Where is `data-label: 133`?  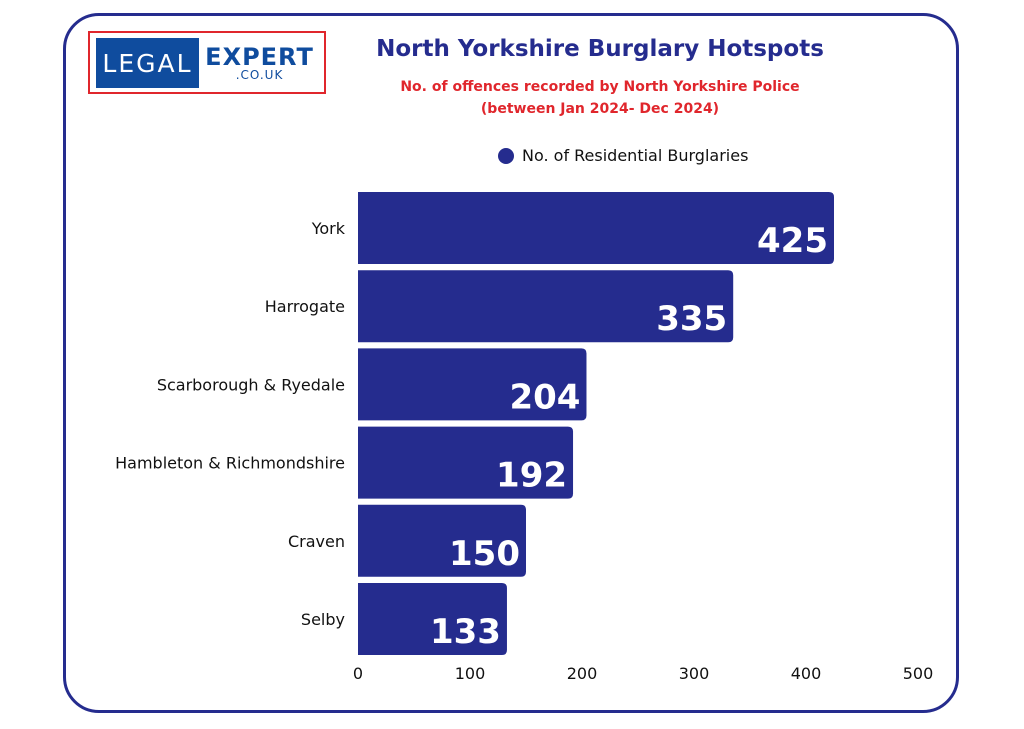 data-label: 133 is located at coordinates (465, 632).